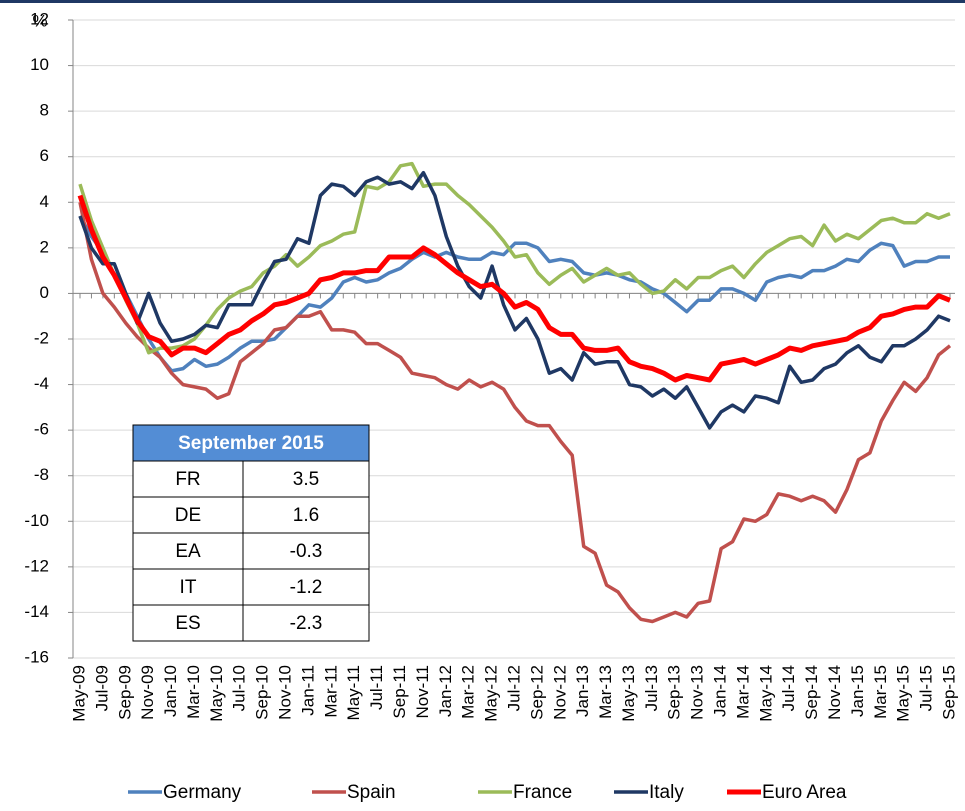 Image resolution: width=965 pixels, height=811 pixels. Describe the element at coordinates (78, 693) in the screenshot. I see `x-tick-label: May-09` at that location.